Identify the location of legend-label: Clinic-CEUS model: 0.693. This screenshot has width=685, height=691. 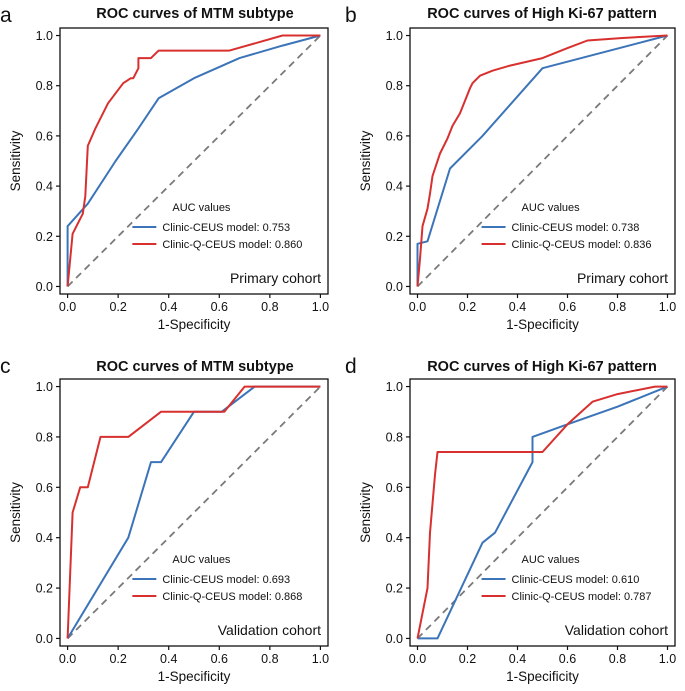
(226, 580).